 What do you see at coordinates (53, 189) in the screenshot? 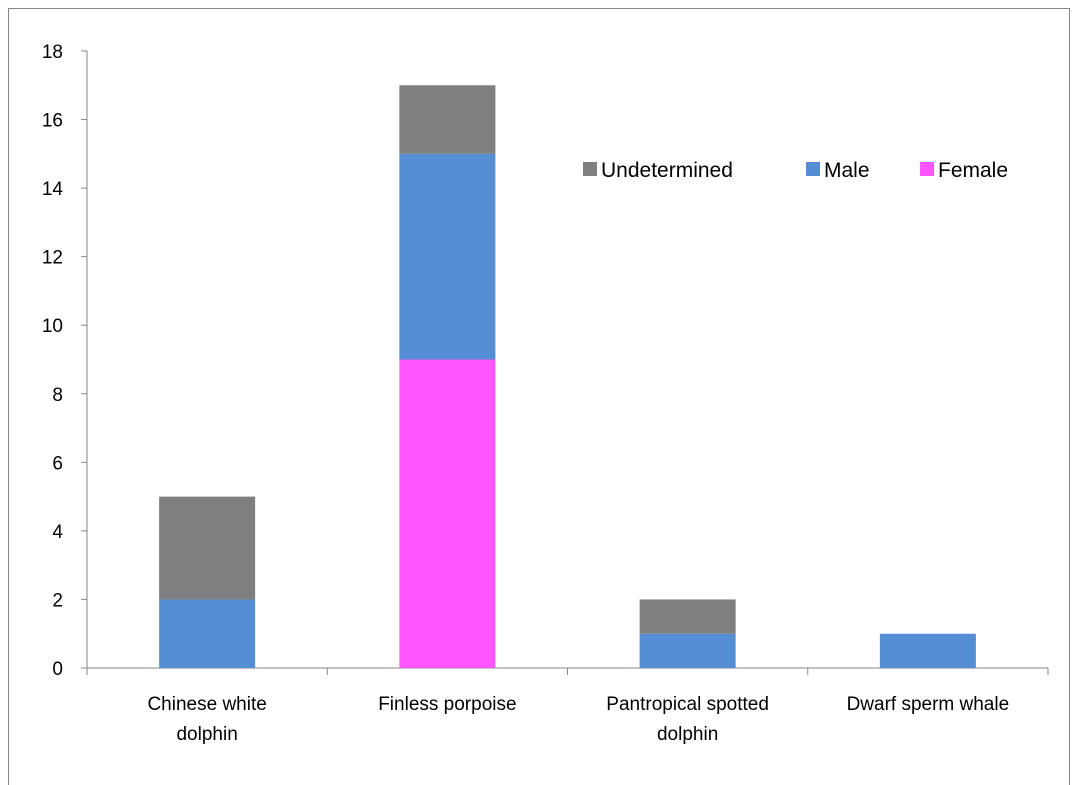
I see `y-tick-label: 14` at bounding box center [53, 189].